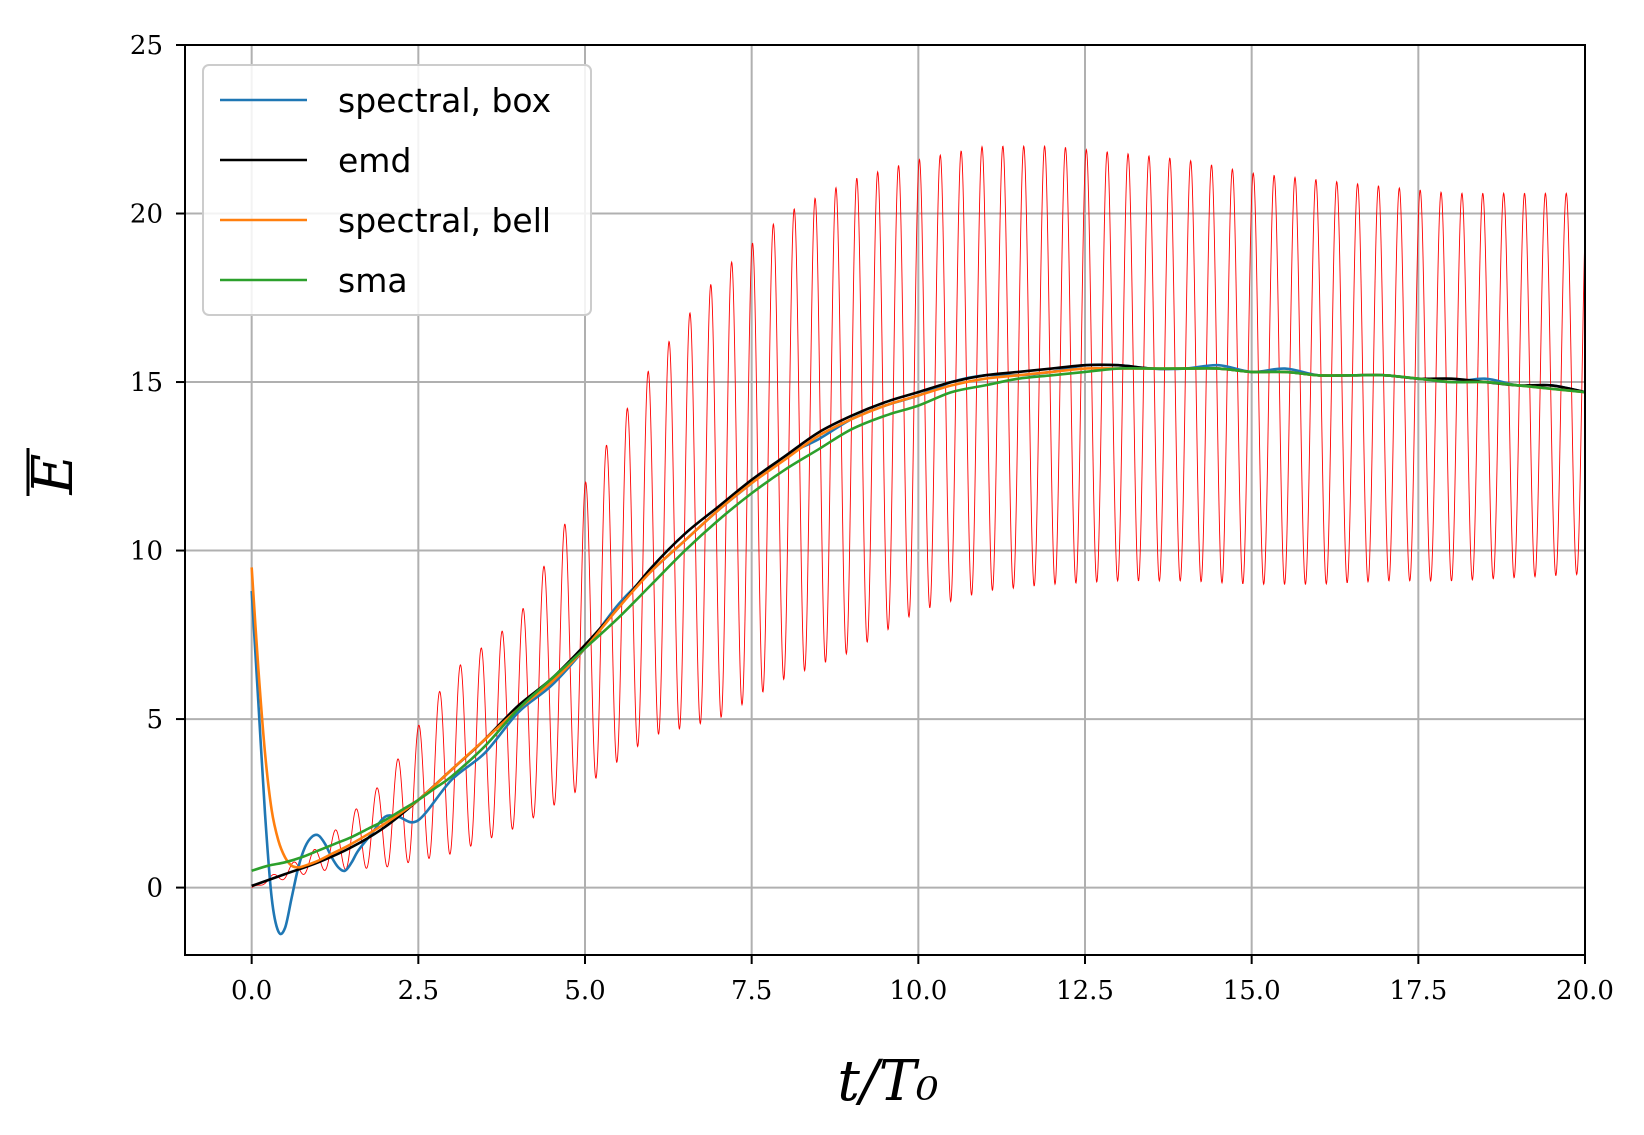  Describe the element at coordinates (1418, 991) in the screenshot. I see `x-tick-label: 17.5` at that location.